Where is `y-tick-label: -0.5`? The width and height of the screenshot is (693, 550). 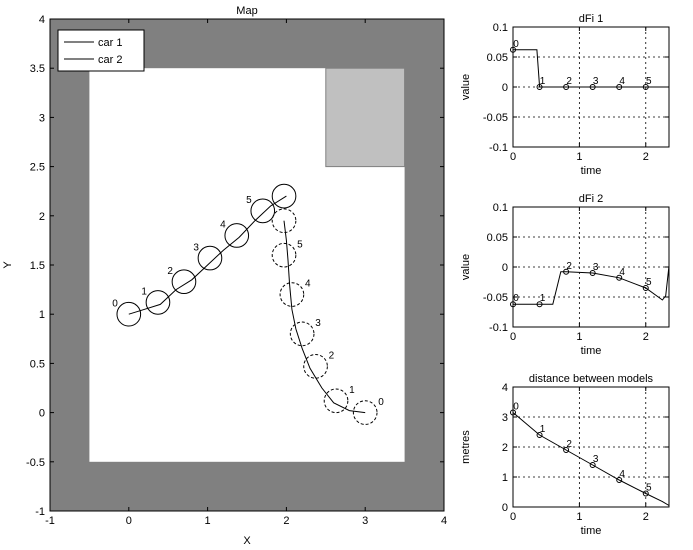 y-tick-label: -0.5 is located at coordinates (35, 463).